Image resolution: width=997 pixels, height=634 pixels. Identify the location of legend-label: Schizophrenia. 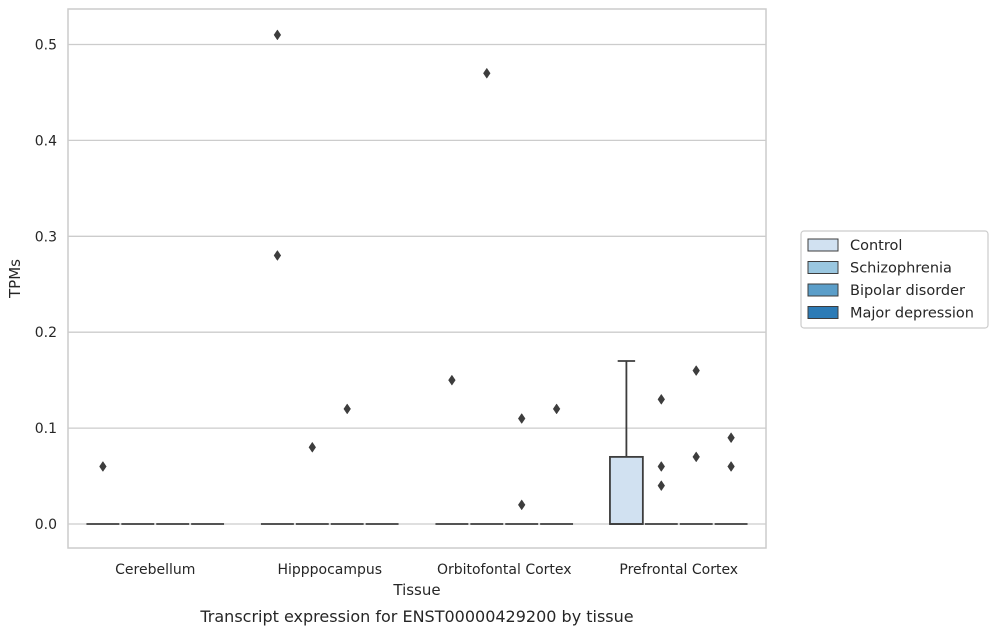
(901, 269).